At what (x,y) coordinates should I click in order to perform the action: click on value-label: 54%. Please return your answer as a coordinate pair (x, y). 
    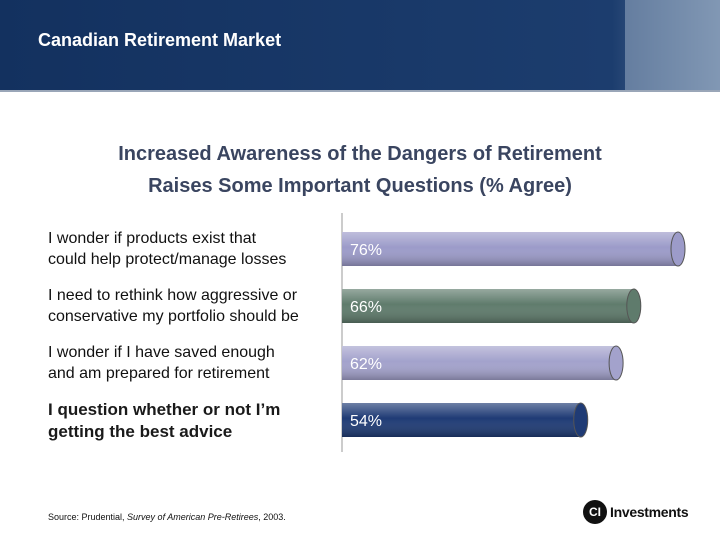
    Looking at the image, I should click on (366, 421).